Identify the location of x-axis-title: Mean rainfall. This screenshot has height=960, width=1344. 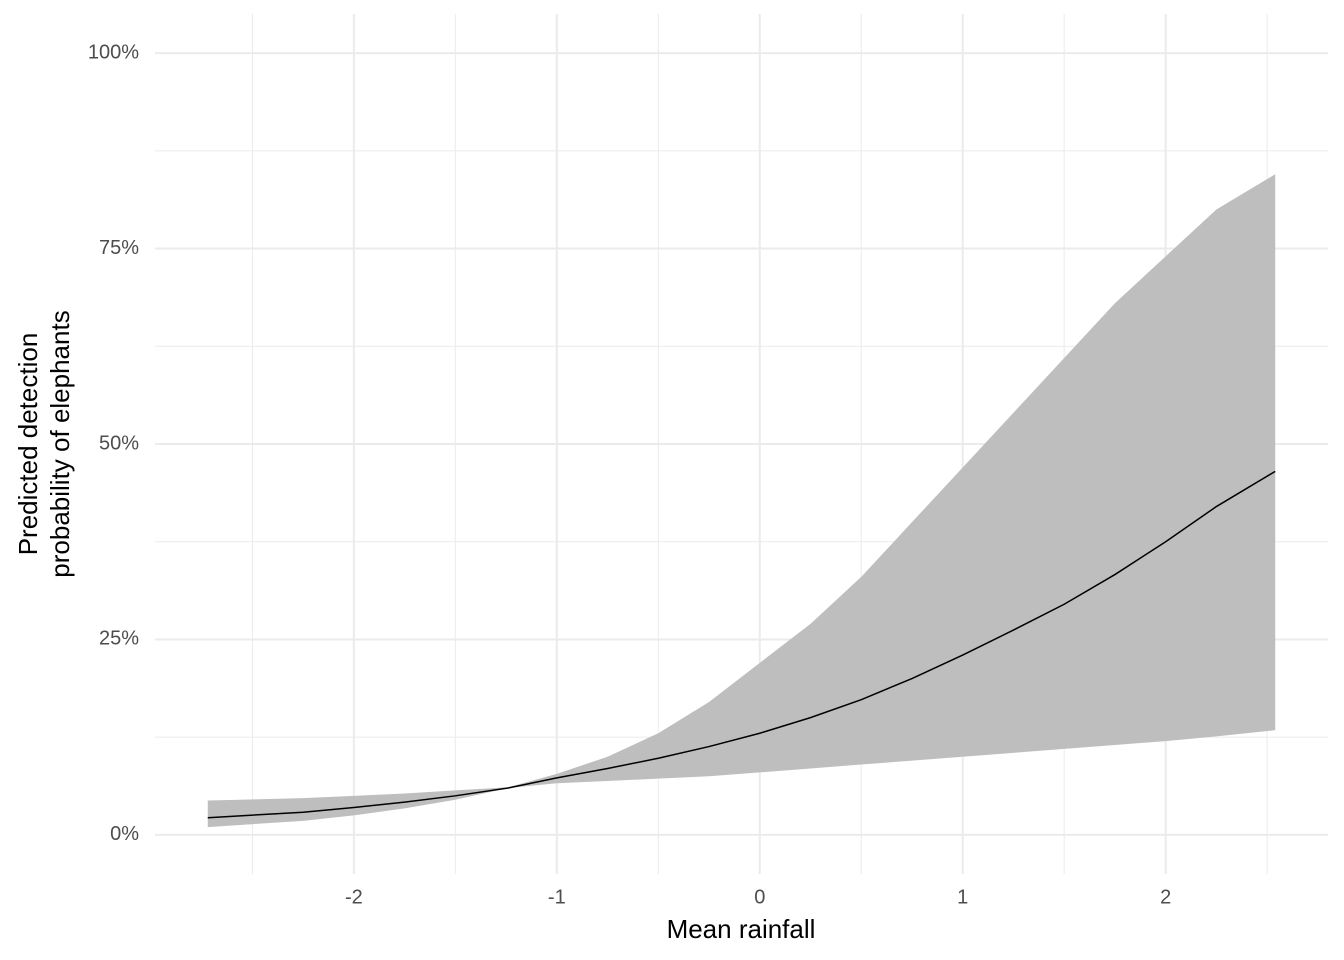
(741, 929).